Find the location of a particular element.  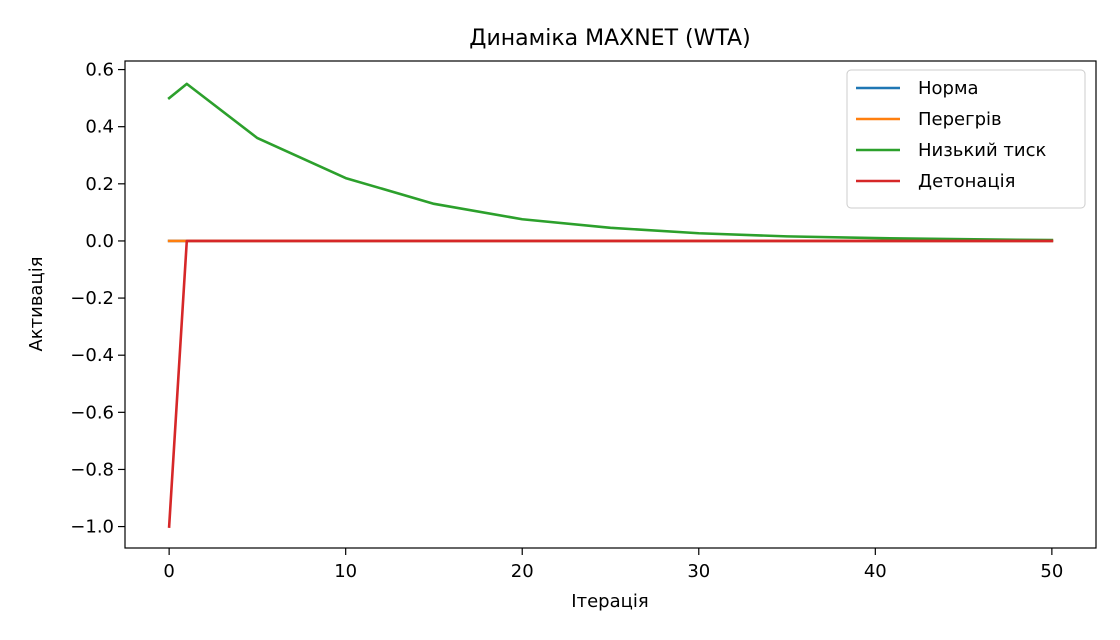

legend-label: Норма is located at coordinates (948, 88).